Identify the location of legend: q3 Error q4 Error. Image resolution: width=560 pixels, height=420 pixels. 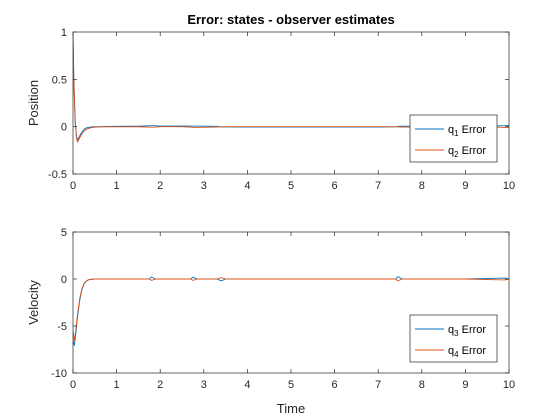
(453, 338).